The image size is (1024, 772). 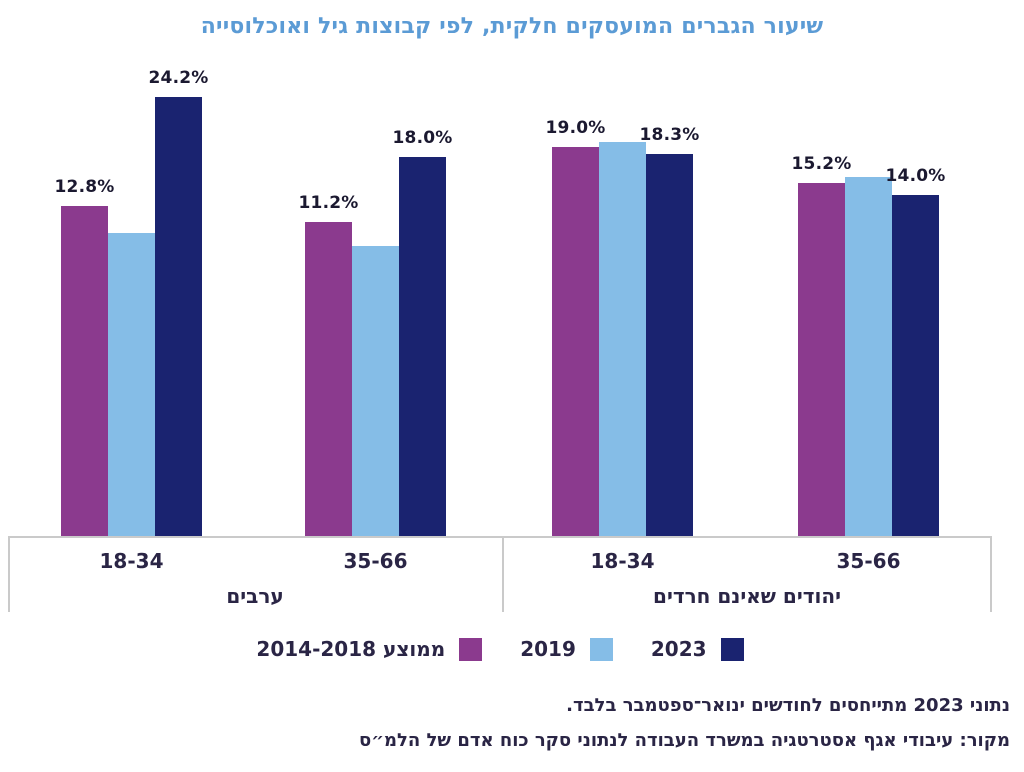 What do you see at coordinates (503, 574) in the screenshot?
I see `axis-section-separator` at bounding box center [503, 574].